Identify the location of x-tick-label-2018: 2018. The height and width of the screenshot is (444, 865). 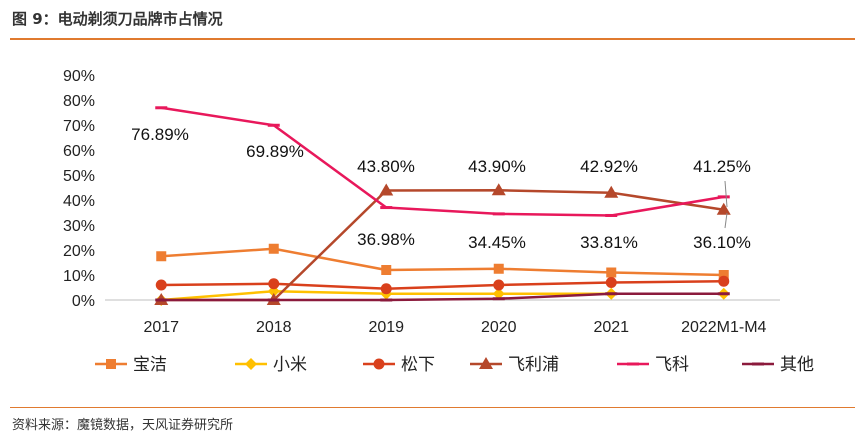
(274, 327).